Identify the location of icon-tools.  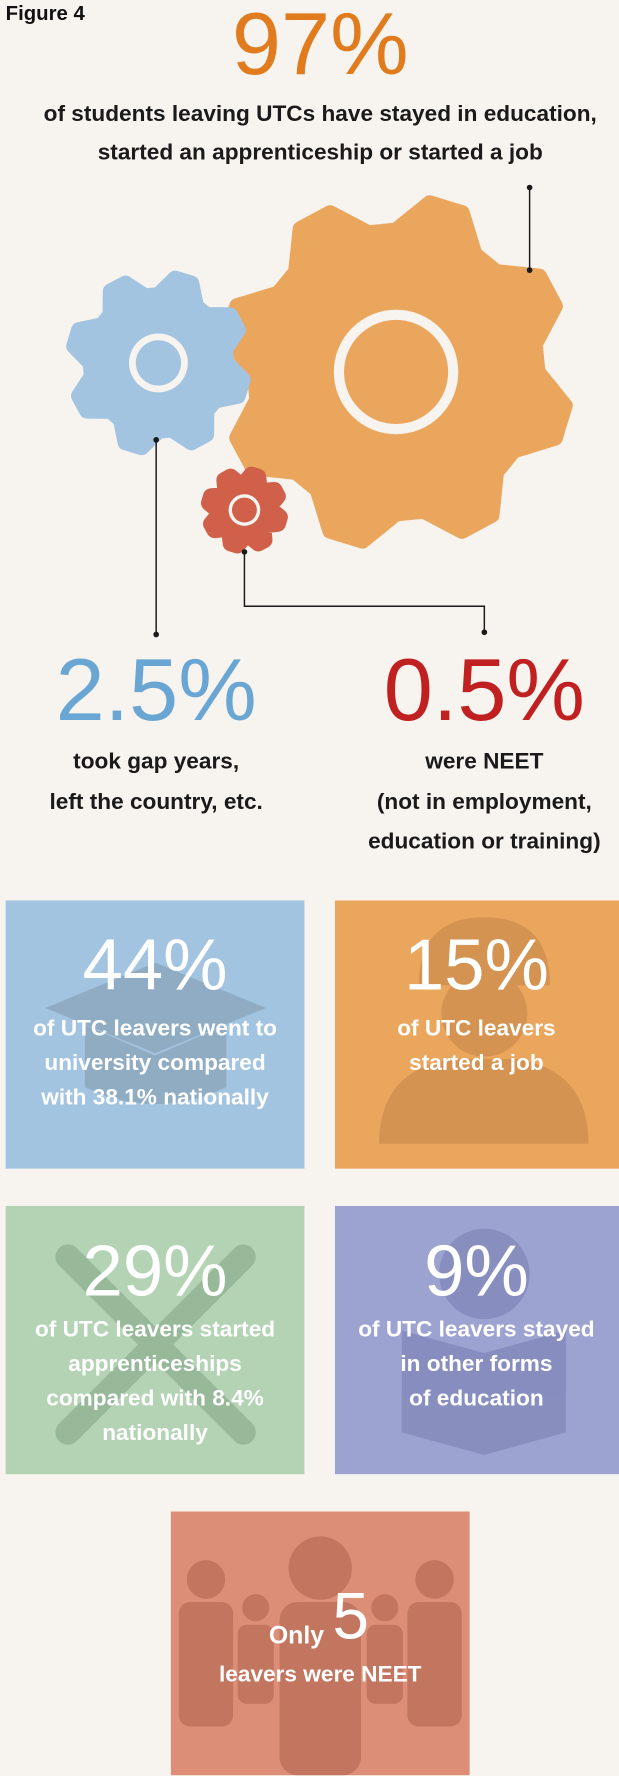
(155, 1344).